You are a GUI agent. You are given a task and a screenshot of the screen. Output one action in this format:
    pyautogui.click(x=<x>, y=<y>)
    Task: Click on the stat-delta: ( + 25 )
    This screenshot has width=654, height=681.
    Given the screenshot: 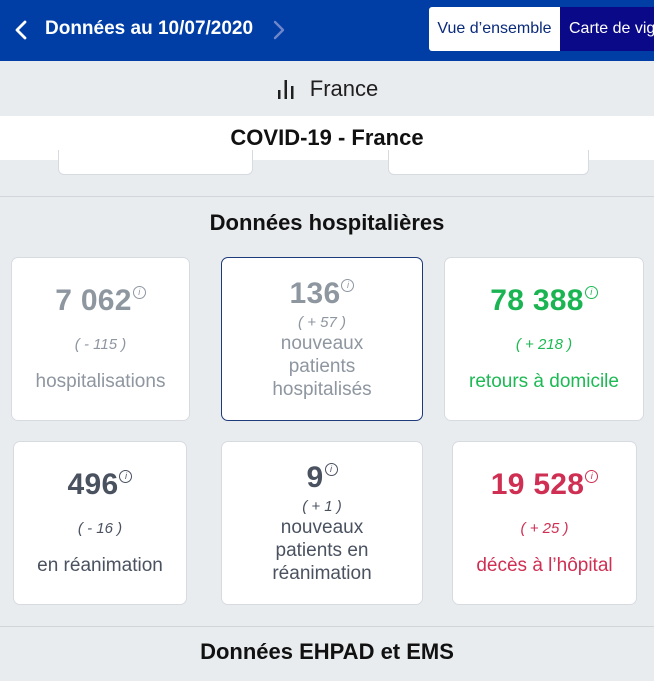 What is the action you would take?
    pyautogui.click(x=544, y=528)
    